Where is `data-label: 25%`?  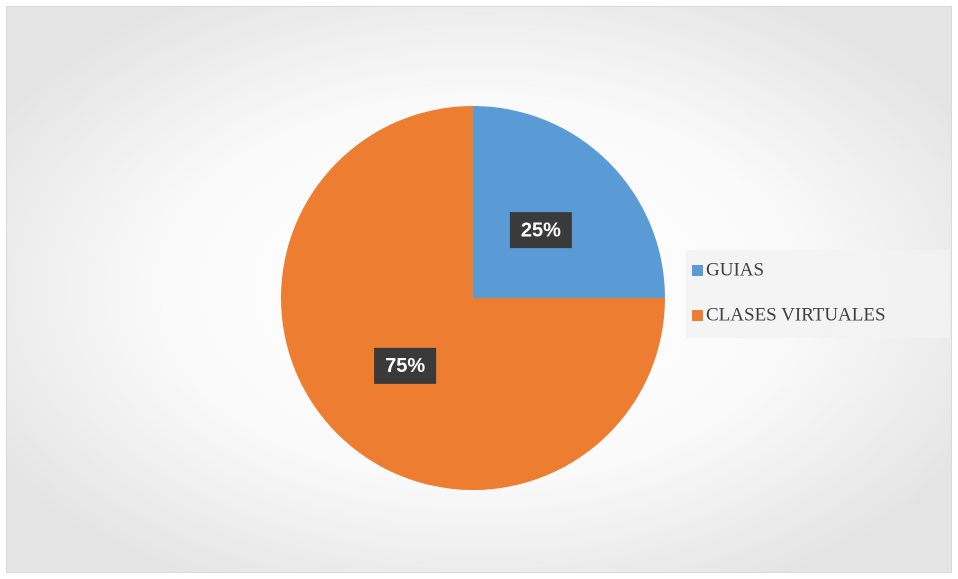
data-label: 25% is located at coordinates (541, 230).